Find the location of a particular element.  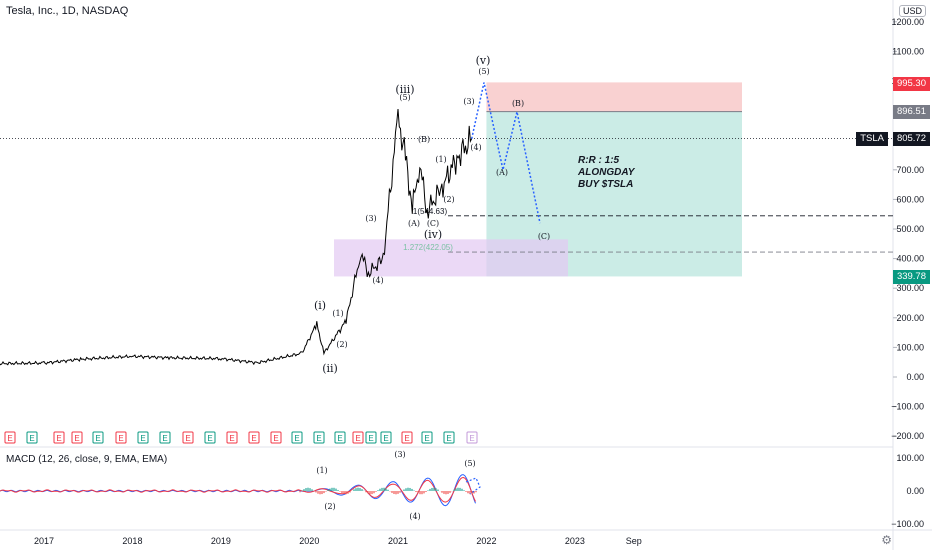

macd-wave-label: (1) is located at coordinates (321, 470).